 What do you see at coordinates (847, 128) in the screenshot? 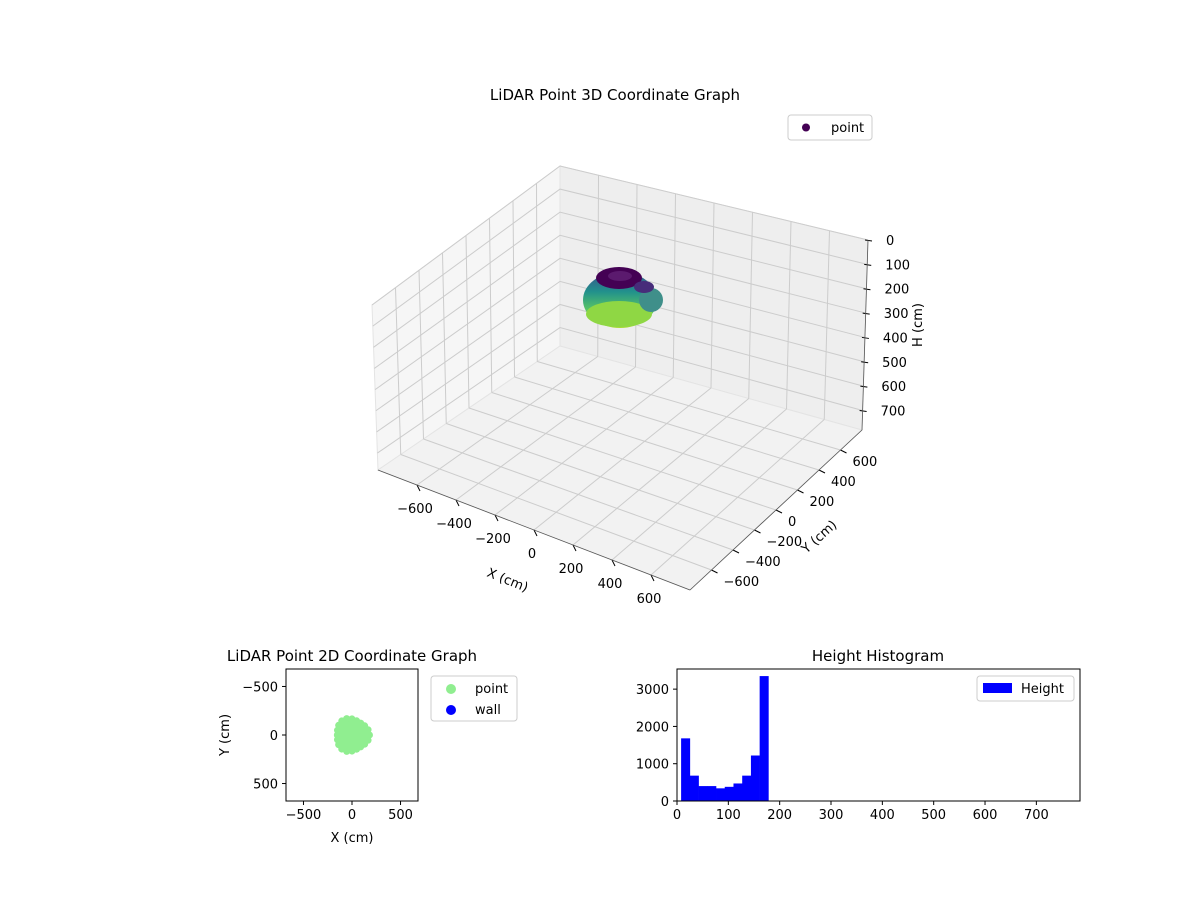
I see `chart-3d-legend-label: point` at bounding box center [847, 128].